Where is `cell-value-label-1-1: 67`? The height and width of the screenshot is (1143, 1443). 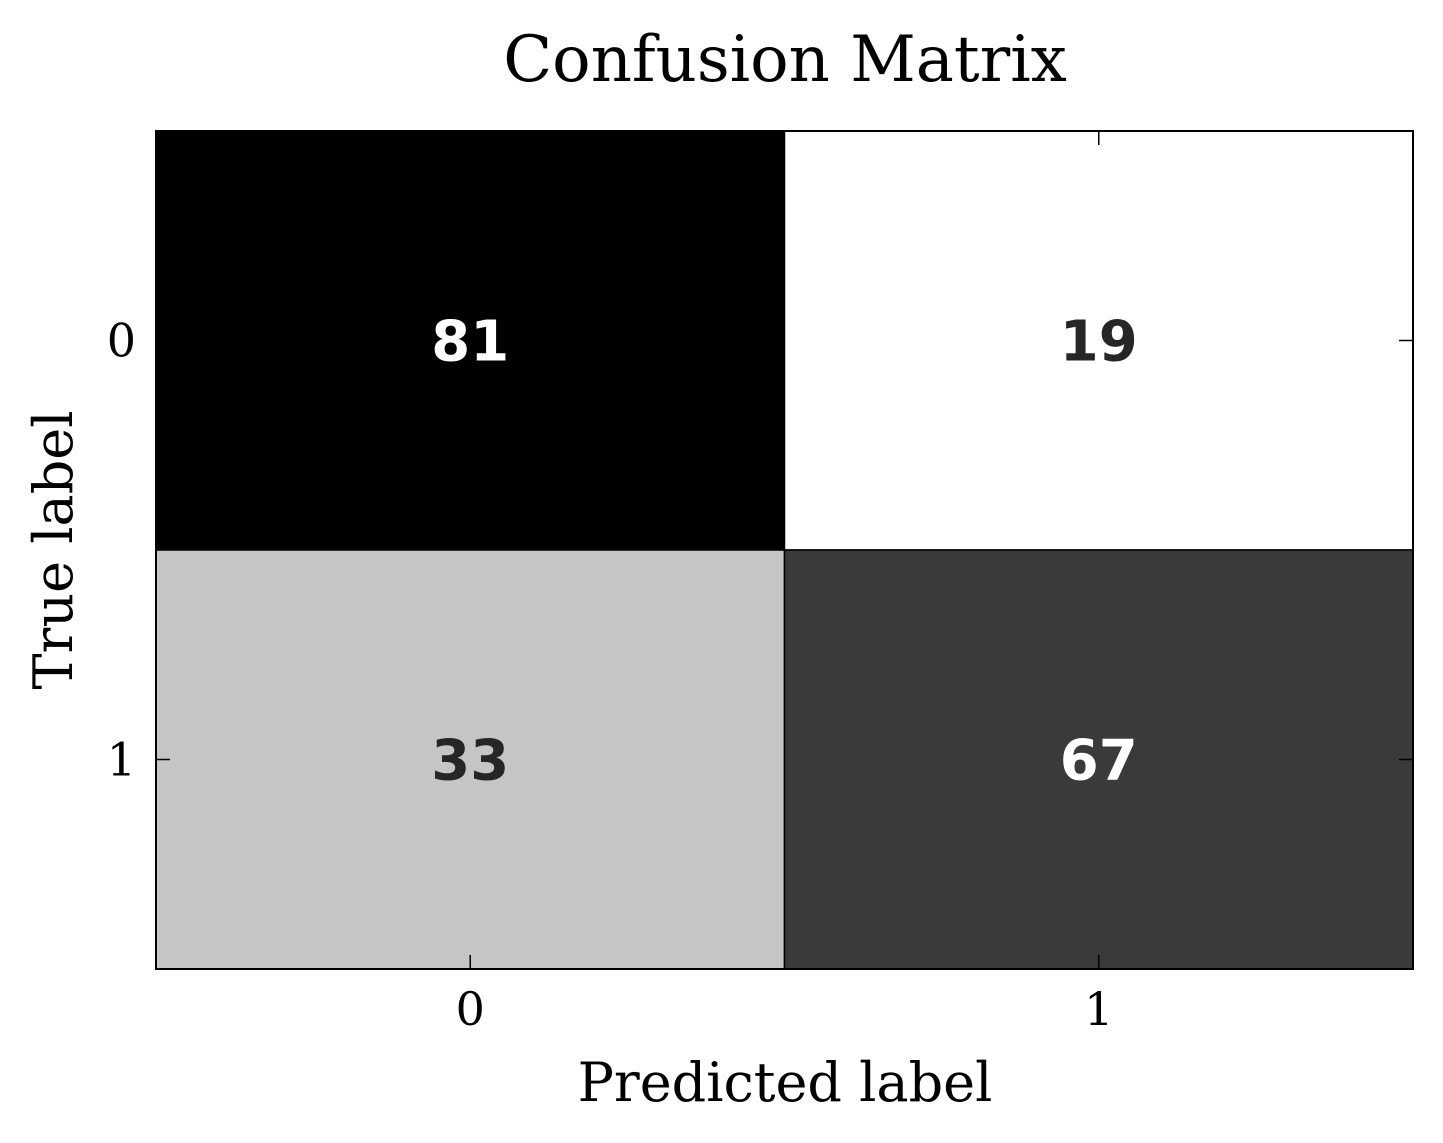 cell-value-label-1-1: 67 is located at coordinates (1099, 761).